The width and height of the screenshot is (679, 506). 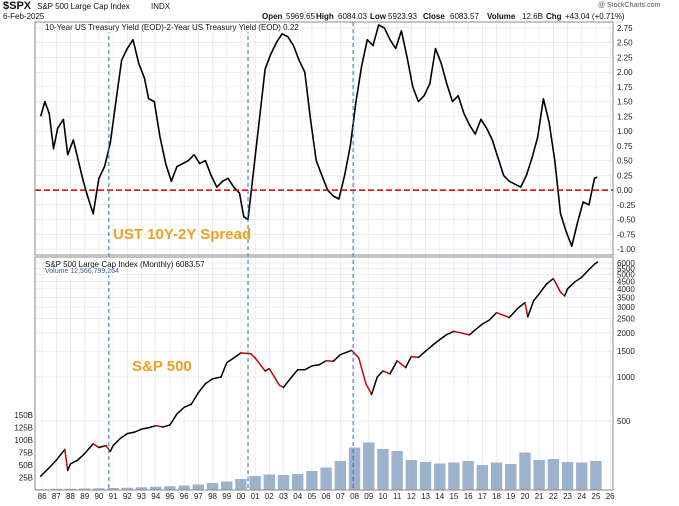 I want to click on x-tick-label: 90, so click(x=98, y=496).